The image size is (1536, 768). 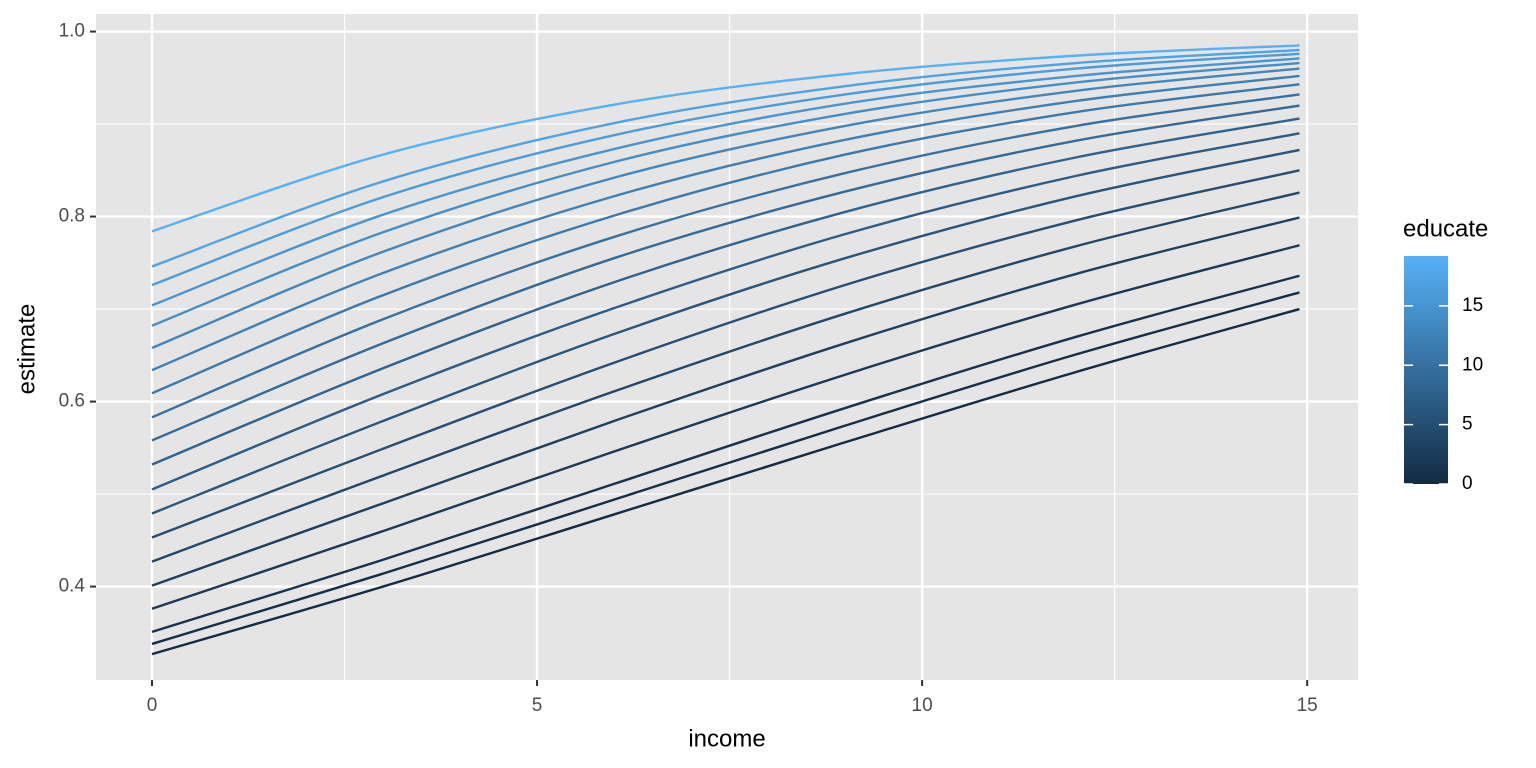 What do you see at coordinates (1467, 483) in the screenshot?
I see `colorbar-tick-label: 0` at bounding box center [1467, 483].